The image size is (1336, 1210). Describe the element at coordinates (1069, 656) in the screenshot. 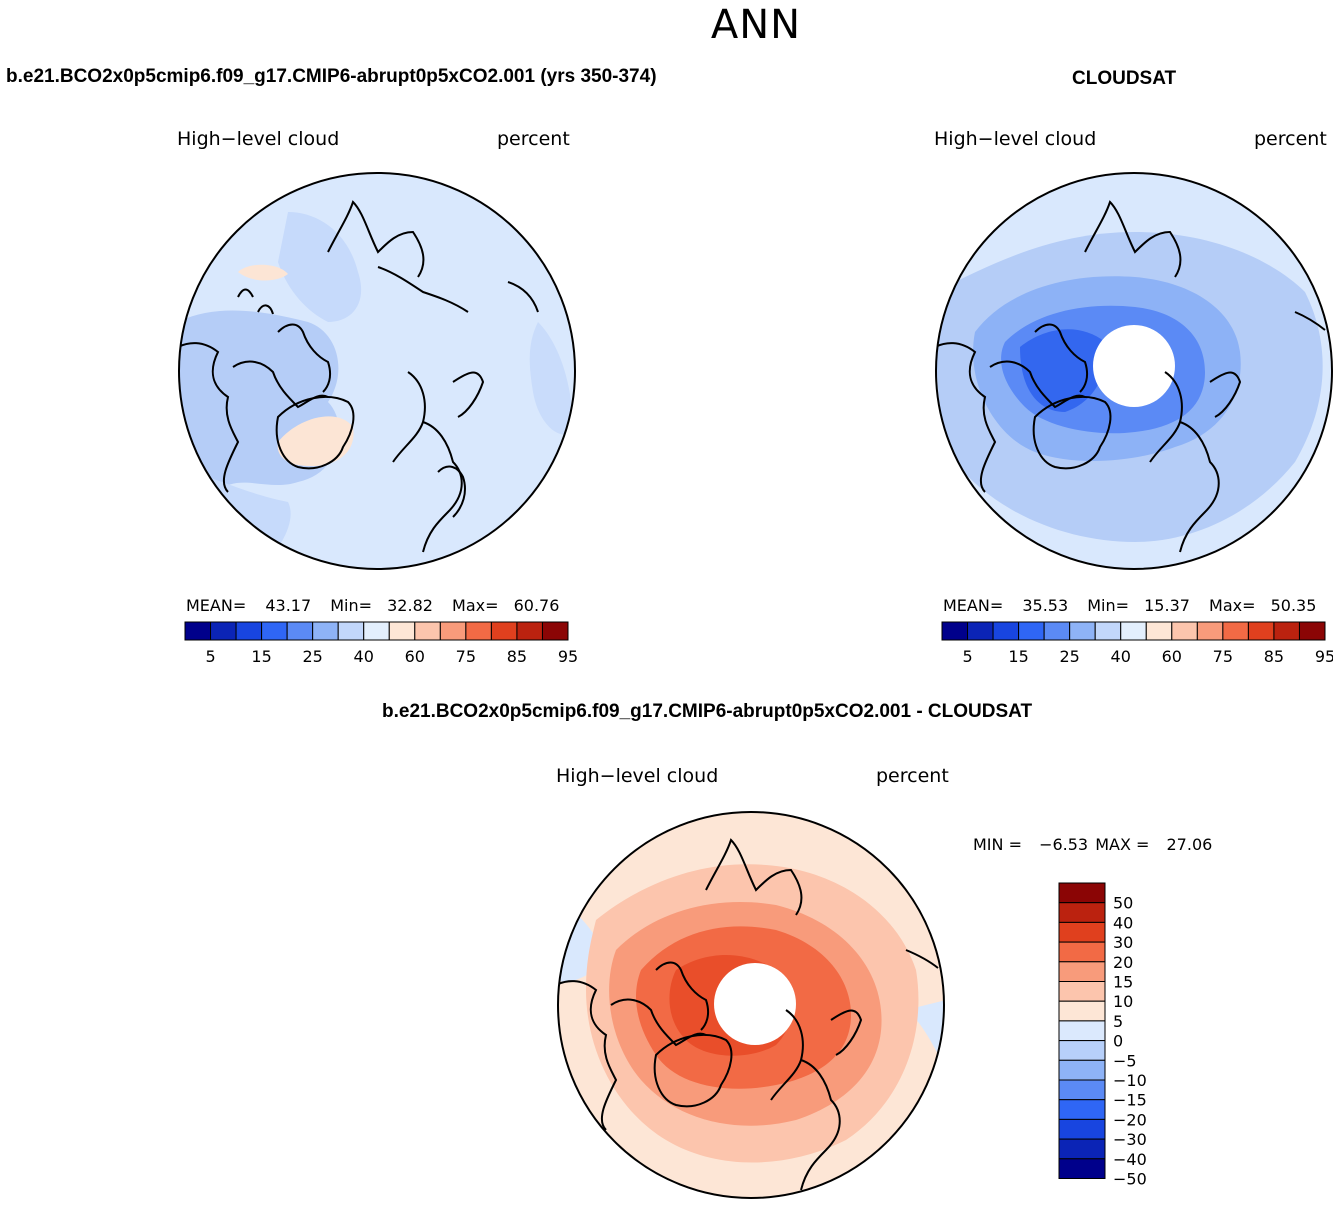

I see `obs-colorbar-label: 25` at that location.